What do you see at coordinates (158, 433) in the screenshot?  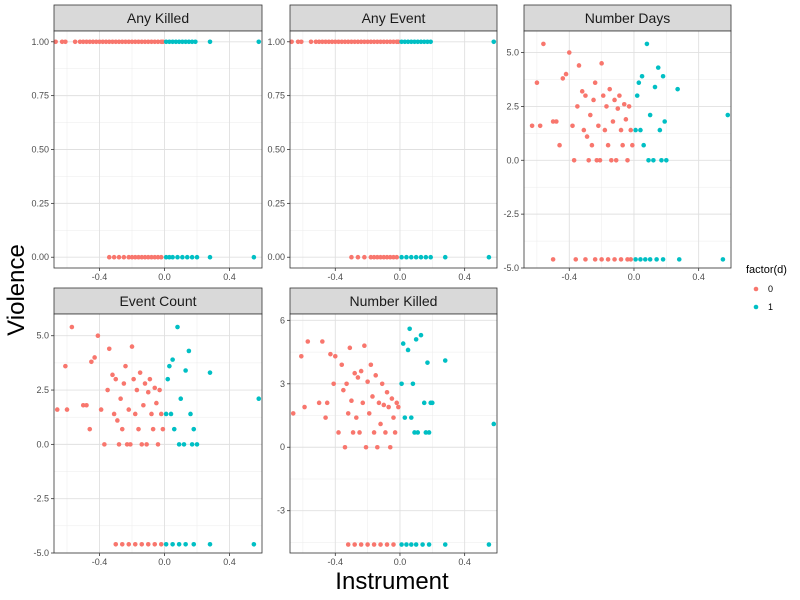 I see `panel-background` at bounding box center [158, 433].